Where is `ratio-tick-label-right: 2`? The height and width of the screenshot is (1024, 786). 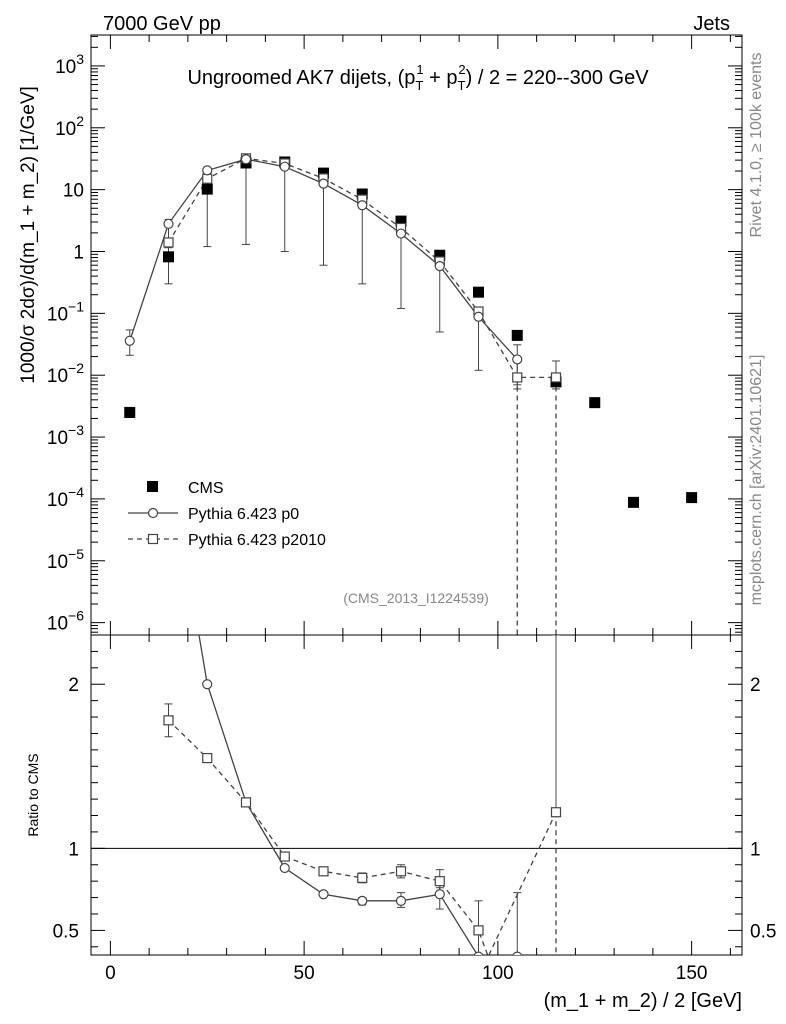 ratio-tick-label-right: 2 is located at coordinates (755, 685).